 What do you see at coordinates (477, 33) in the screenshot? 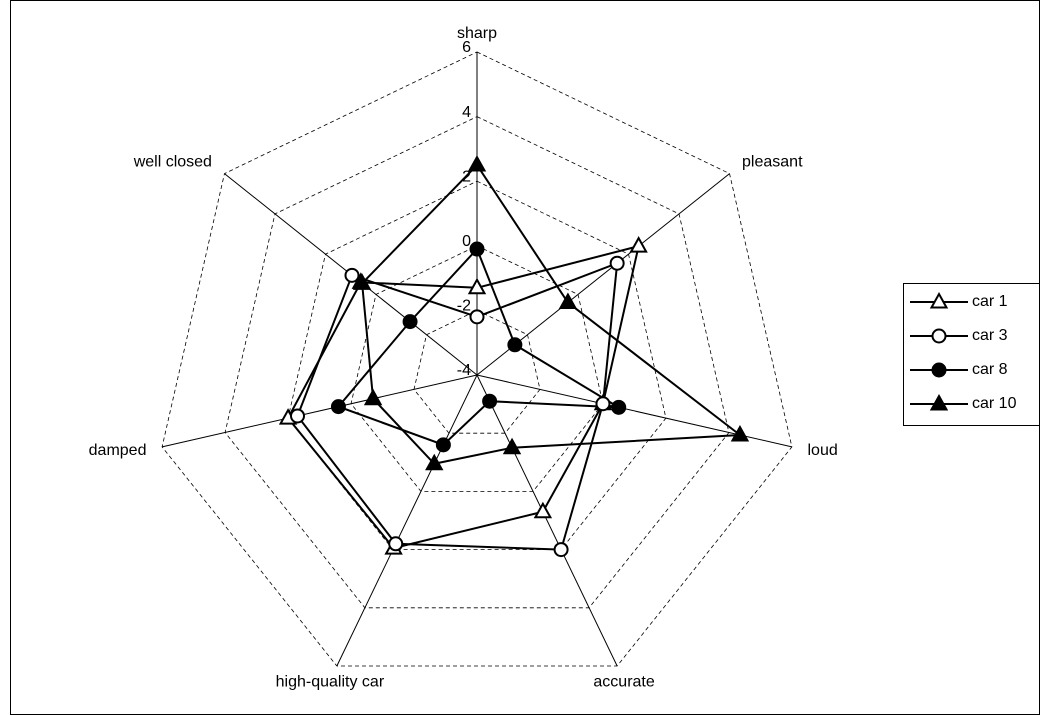
I see `axis-label: sharp` at bounding box center [477, 33].